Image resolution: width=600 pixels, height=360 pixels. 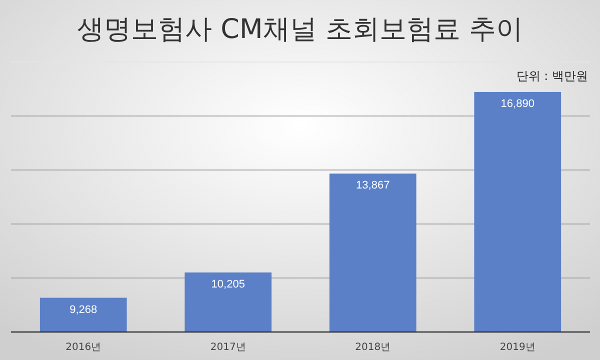 What do you see at coordinates (300, 29) in the screenshot?
I see `chart-title: 생명보험사 CM채널 초회보험료 추이` at bounding box center [300, 29].